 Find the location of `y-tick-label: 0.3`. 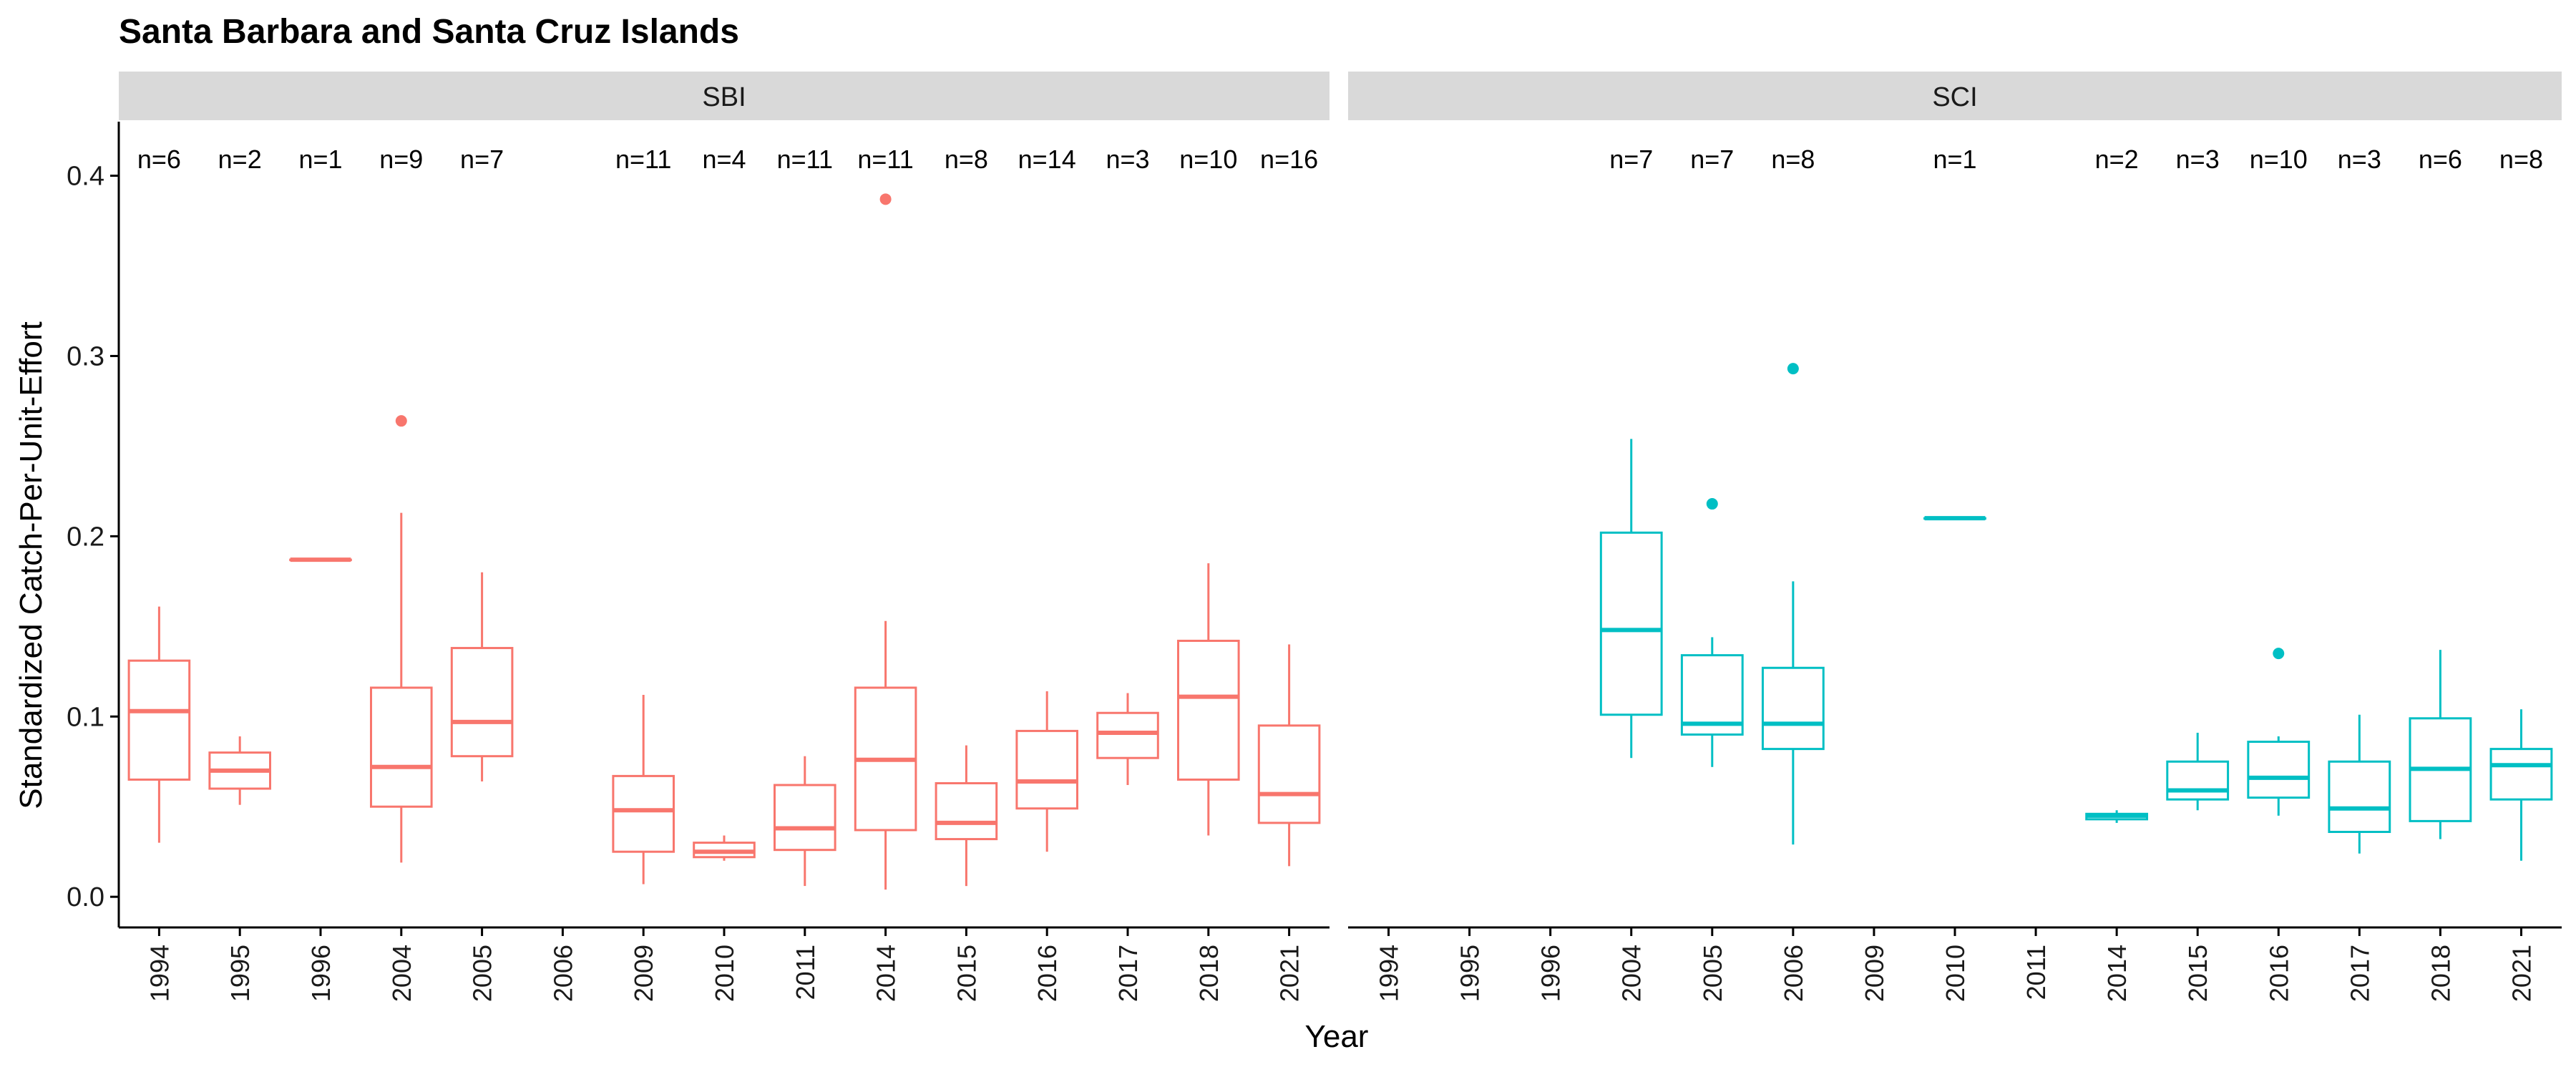

y-tick-label: 0.3 is located at coordinates (85, 356).